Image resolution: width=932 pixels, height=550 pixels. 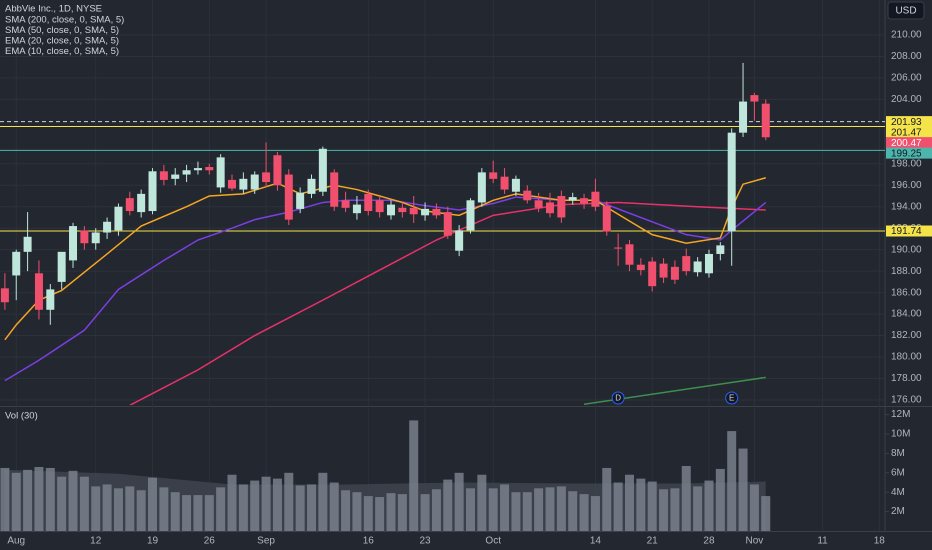 I want to click on currency: USD, so click(x=905, y=11).